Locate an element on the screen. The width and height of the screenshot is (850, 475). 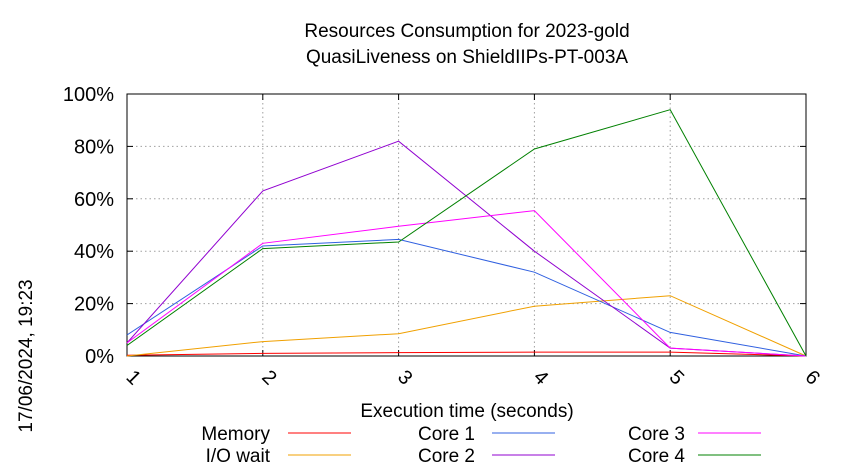
legend-label-core-1: Core 1 is located at coordinates (446, 434).